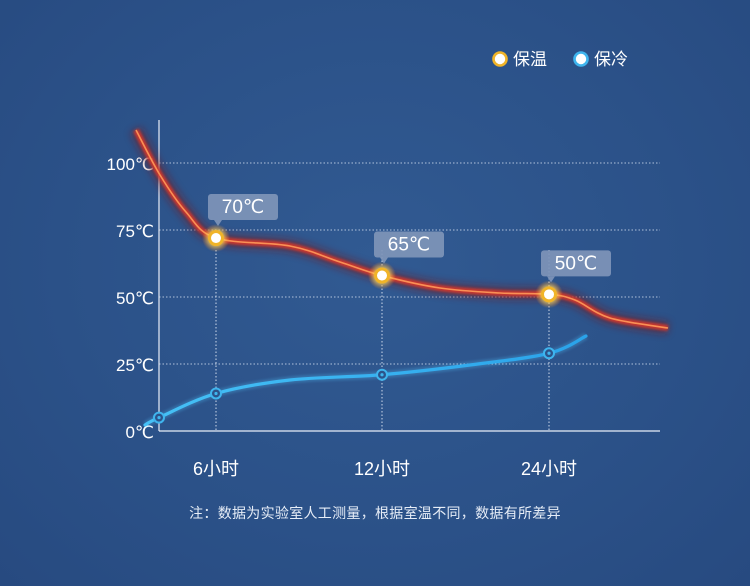 This screenshot has width=750, height=586. I want to click on point-label-text: 70℃, so click(243, 207).